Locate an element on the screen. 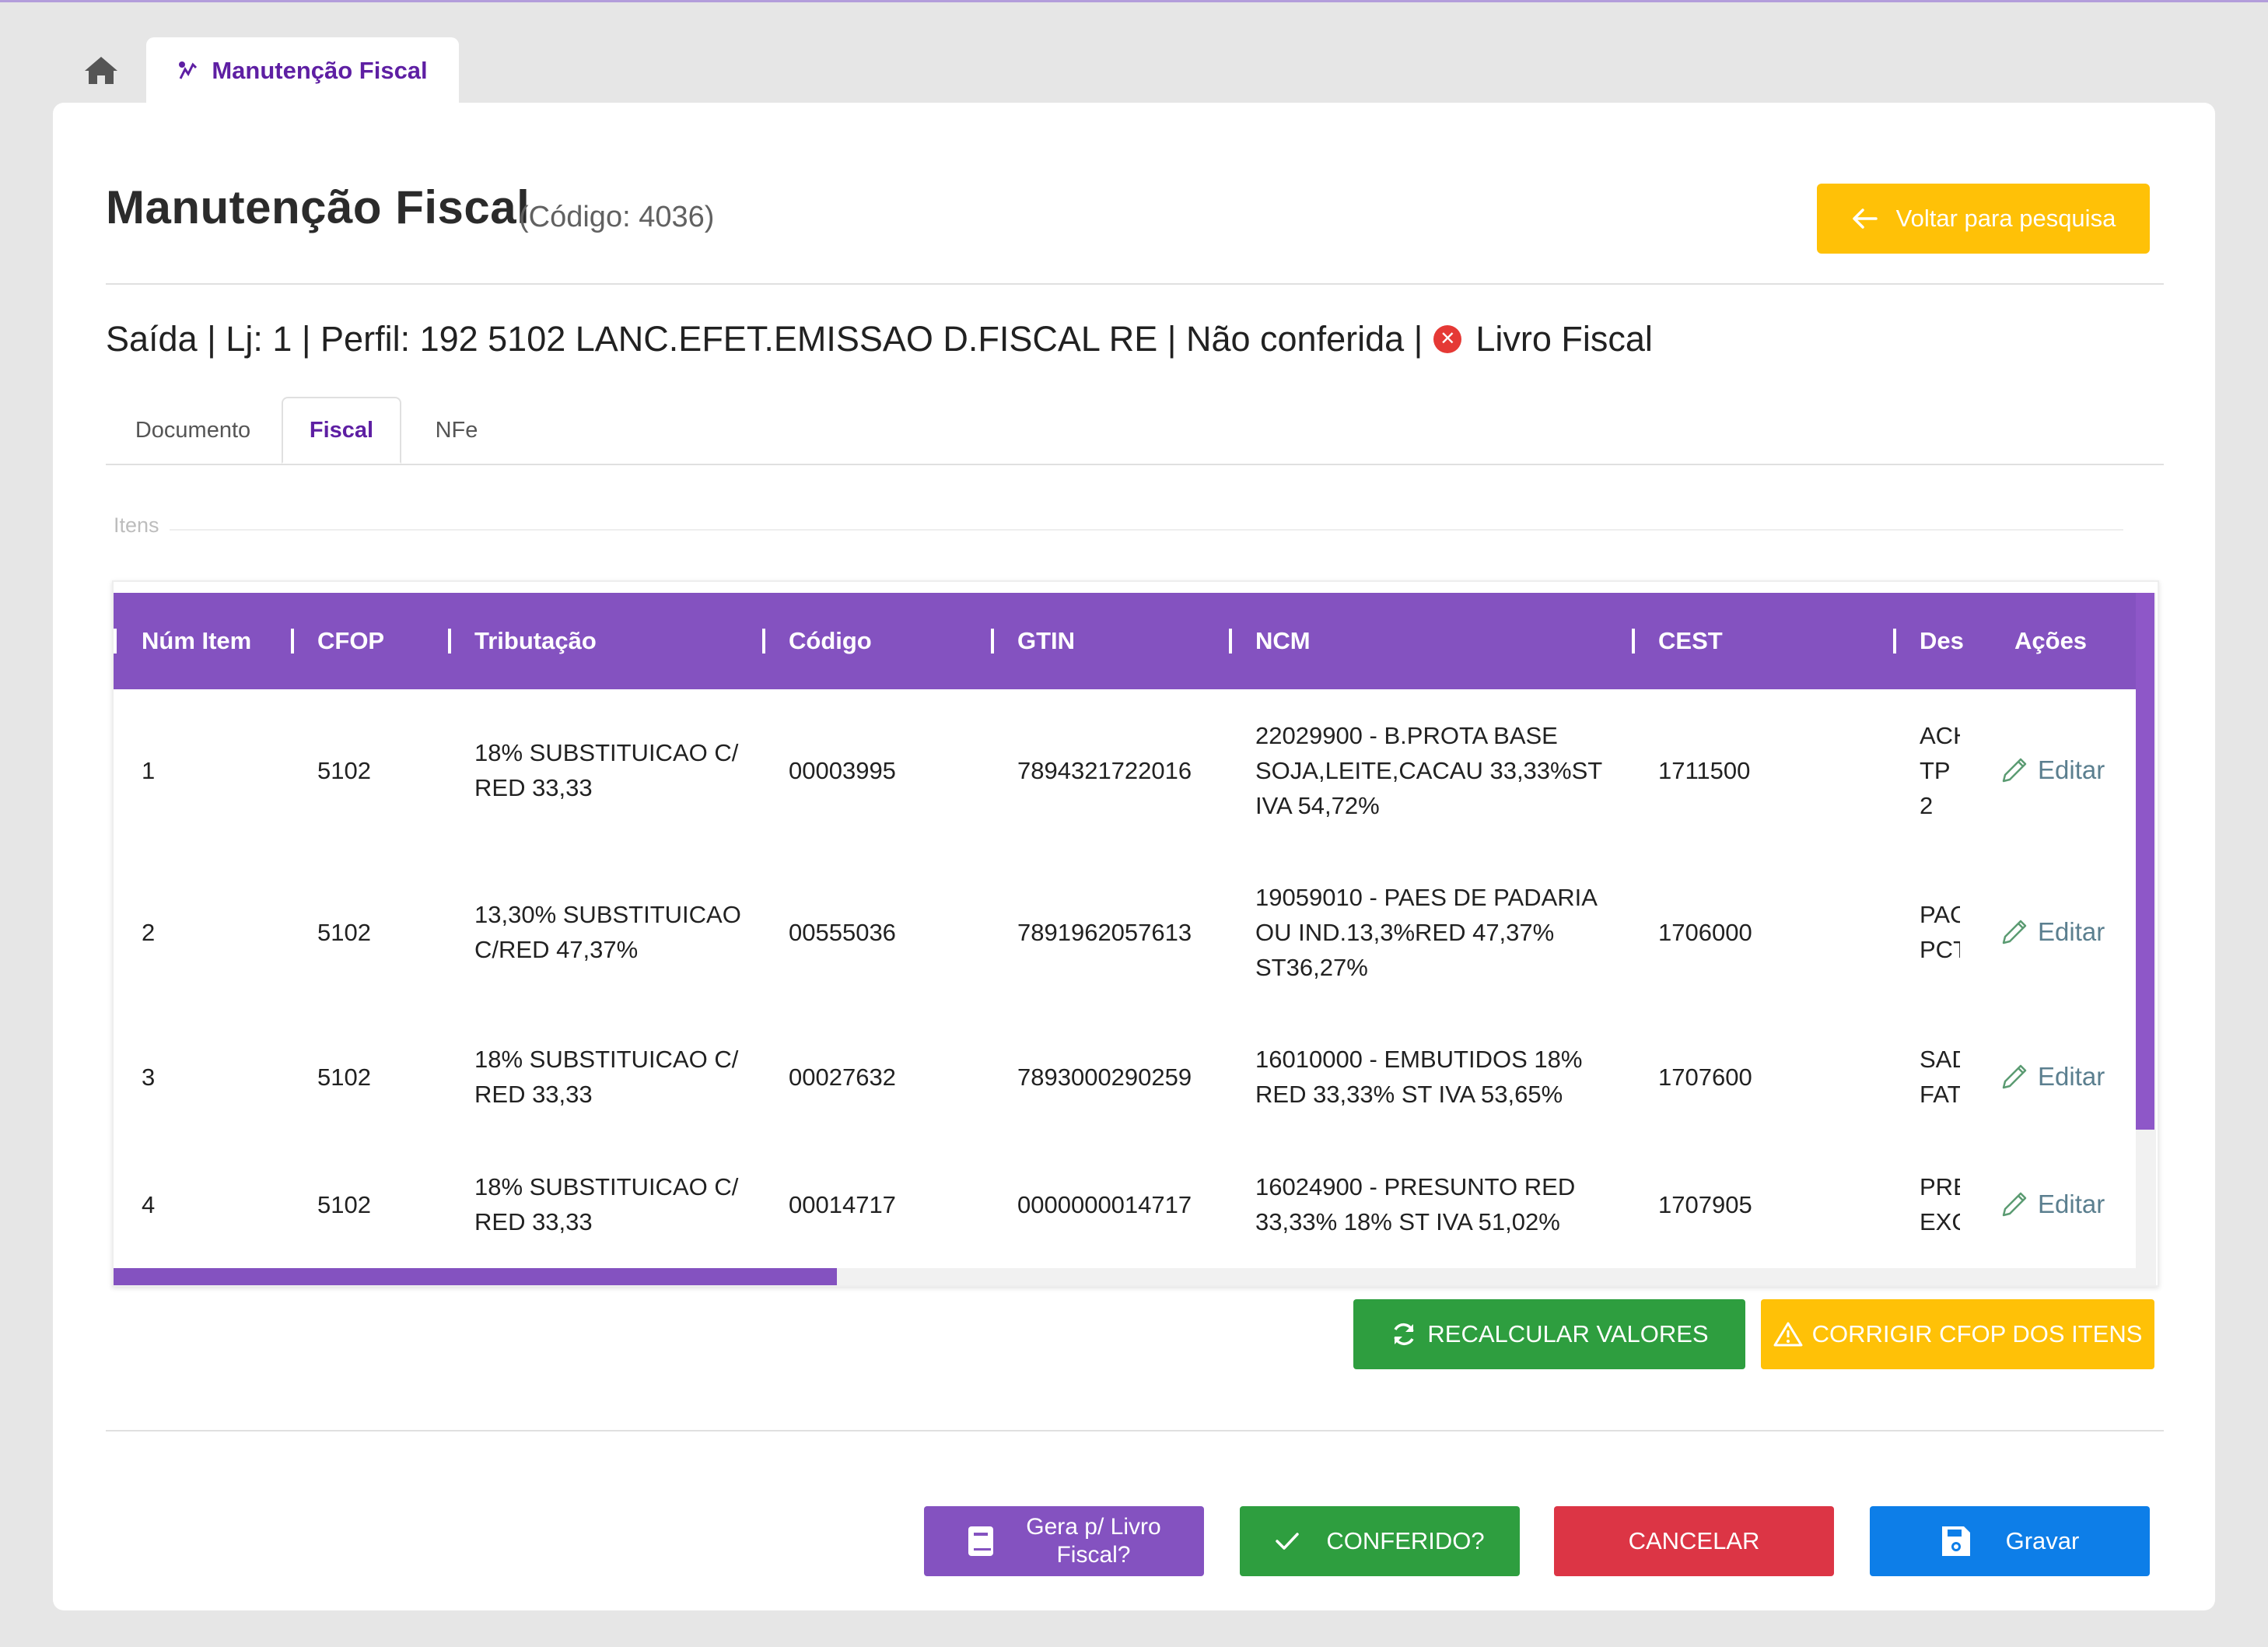 This screenshot has height=1647, width=2268. header-gtin: GTIN is located at coordinates (1046, 640).